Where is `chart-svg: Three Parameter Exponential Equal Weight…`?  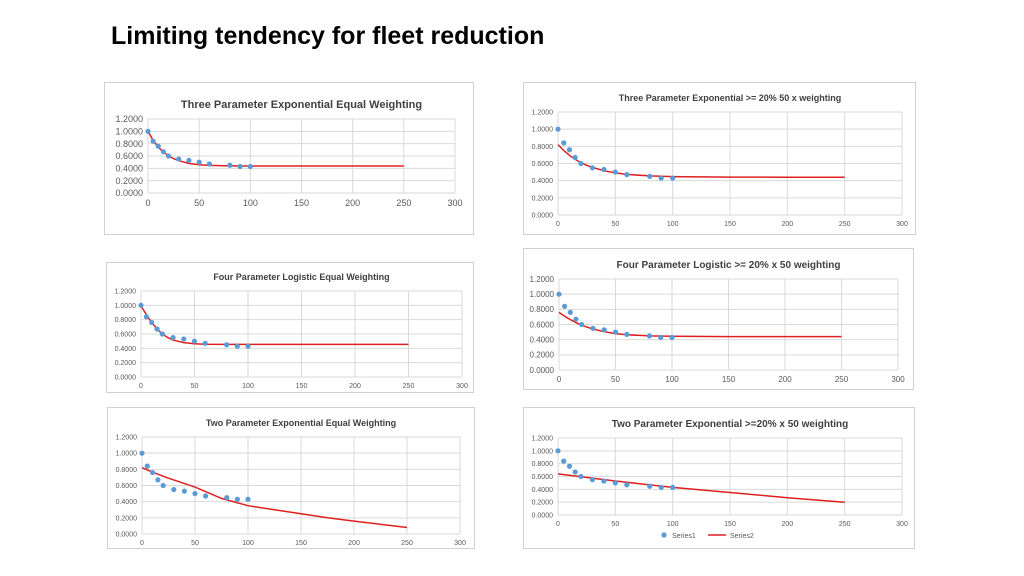 chart-svg: Three Parameter Exponential Equal Weight… is located at coordinates (288, 153).